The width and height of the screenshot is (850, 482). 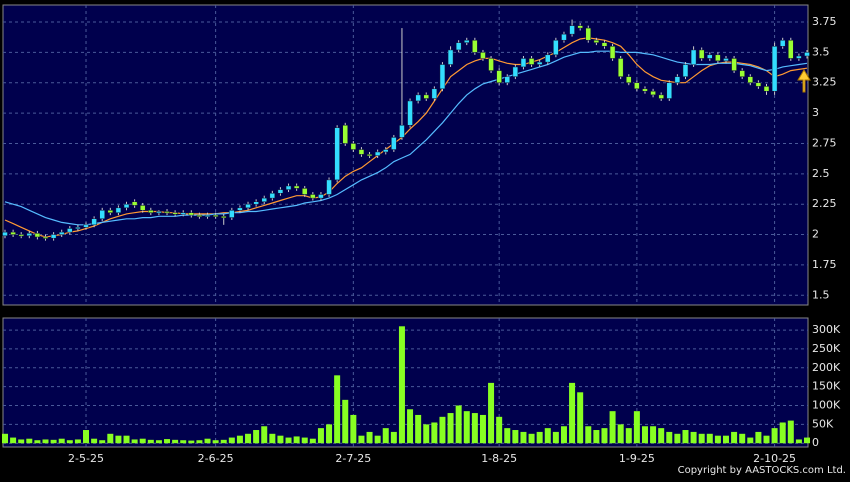 What do you see at coordinates (353, 458) in the screenshot?
I see `x-tick-label: 2-7-25` at bounding box center [353, 458].